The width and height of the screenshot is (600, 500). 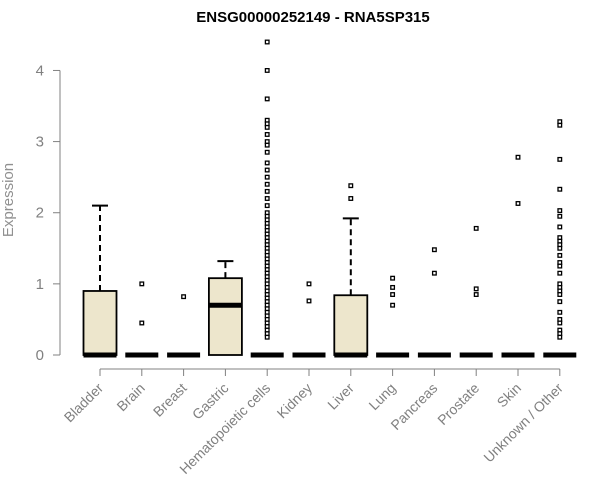 I want to click on box-skin, so click(x=518, y=256).